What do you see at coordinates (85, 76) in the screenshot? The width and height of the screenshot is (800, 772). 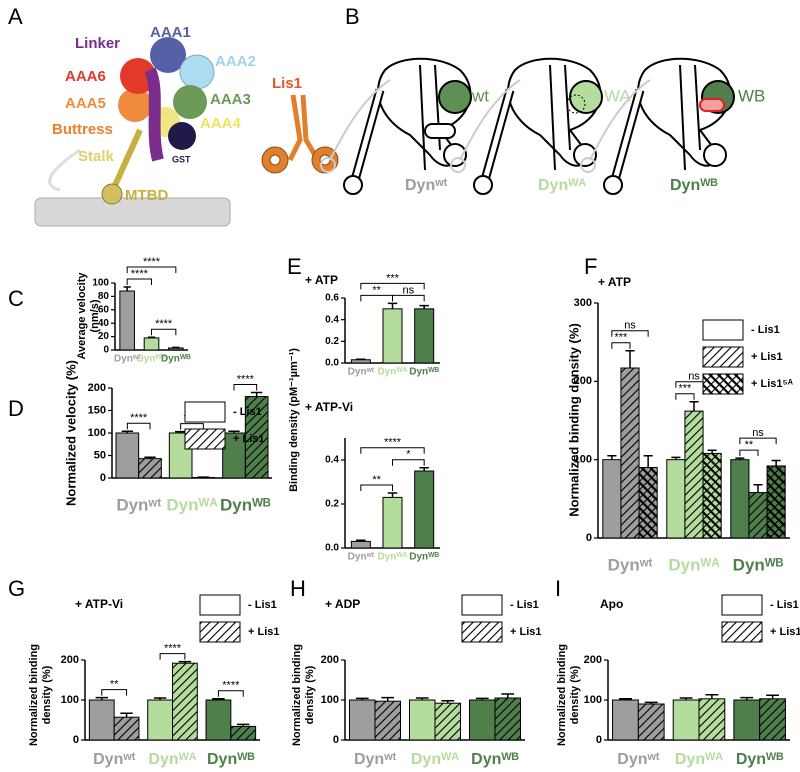 I see `label: AAA6` at bounding box center [85, 76].